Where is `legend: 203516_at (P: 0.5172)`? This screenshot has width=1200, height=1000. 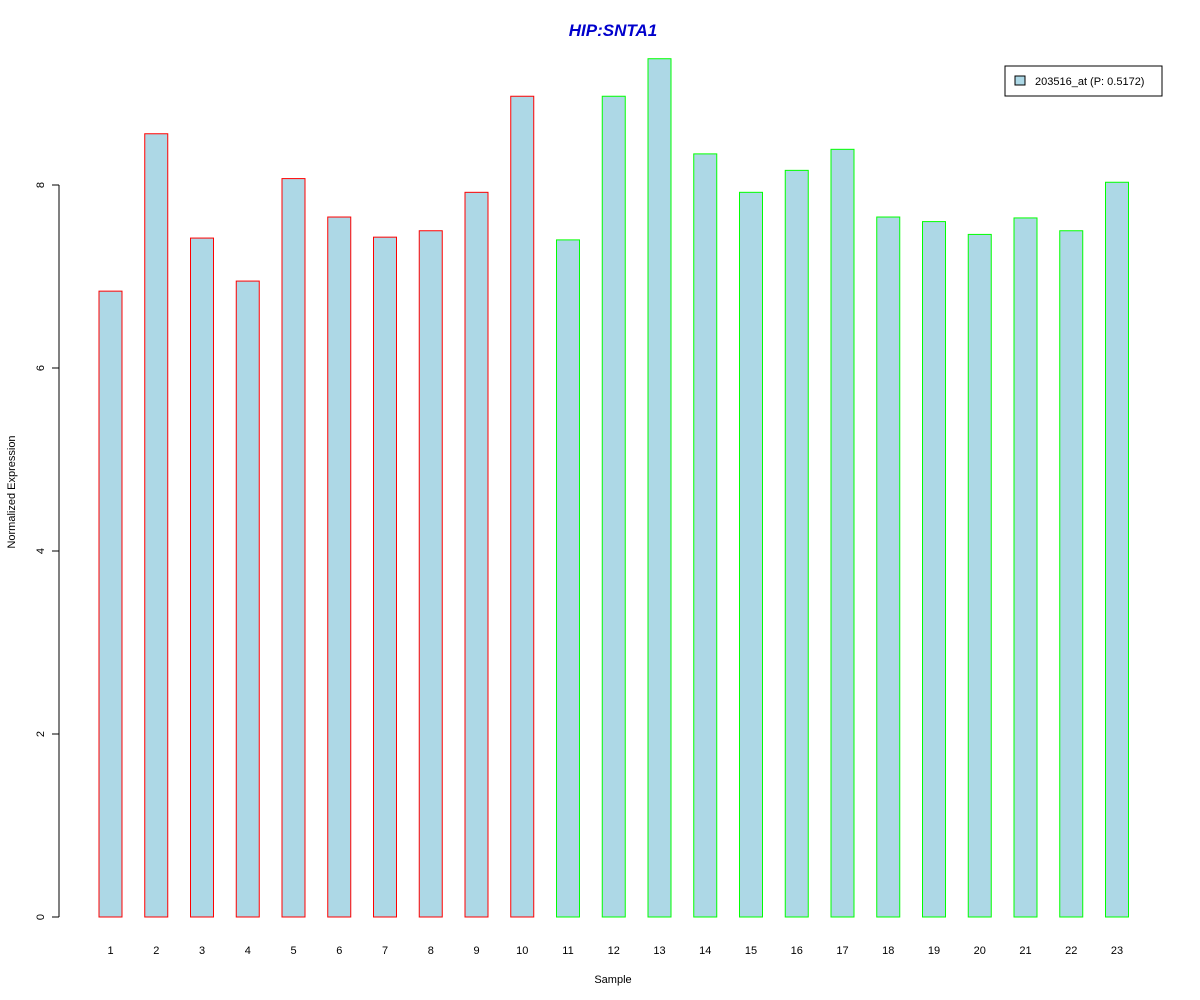 legend: 203516_at (P: 0.5172) is located at coordinates (1083, 81).